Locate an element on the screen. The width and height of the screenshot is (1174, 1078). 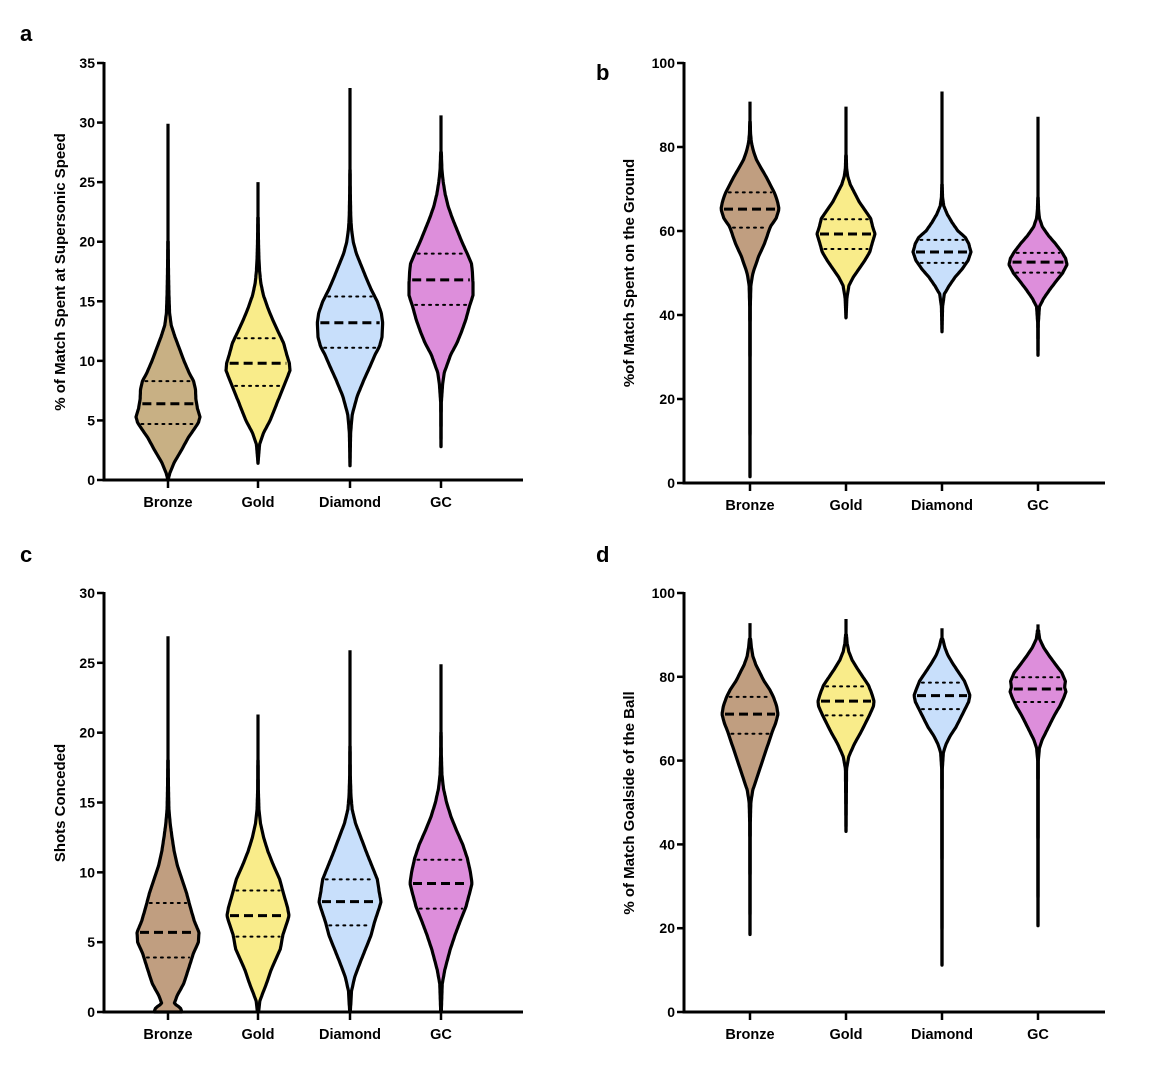
y-axis-title-b: %of Match Spent on the Ground is located at coordinates (629, 273).